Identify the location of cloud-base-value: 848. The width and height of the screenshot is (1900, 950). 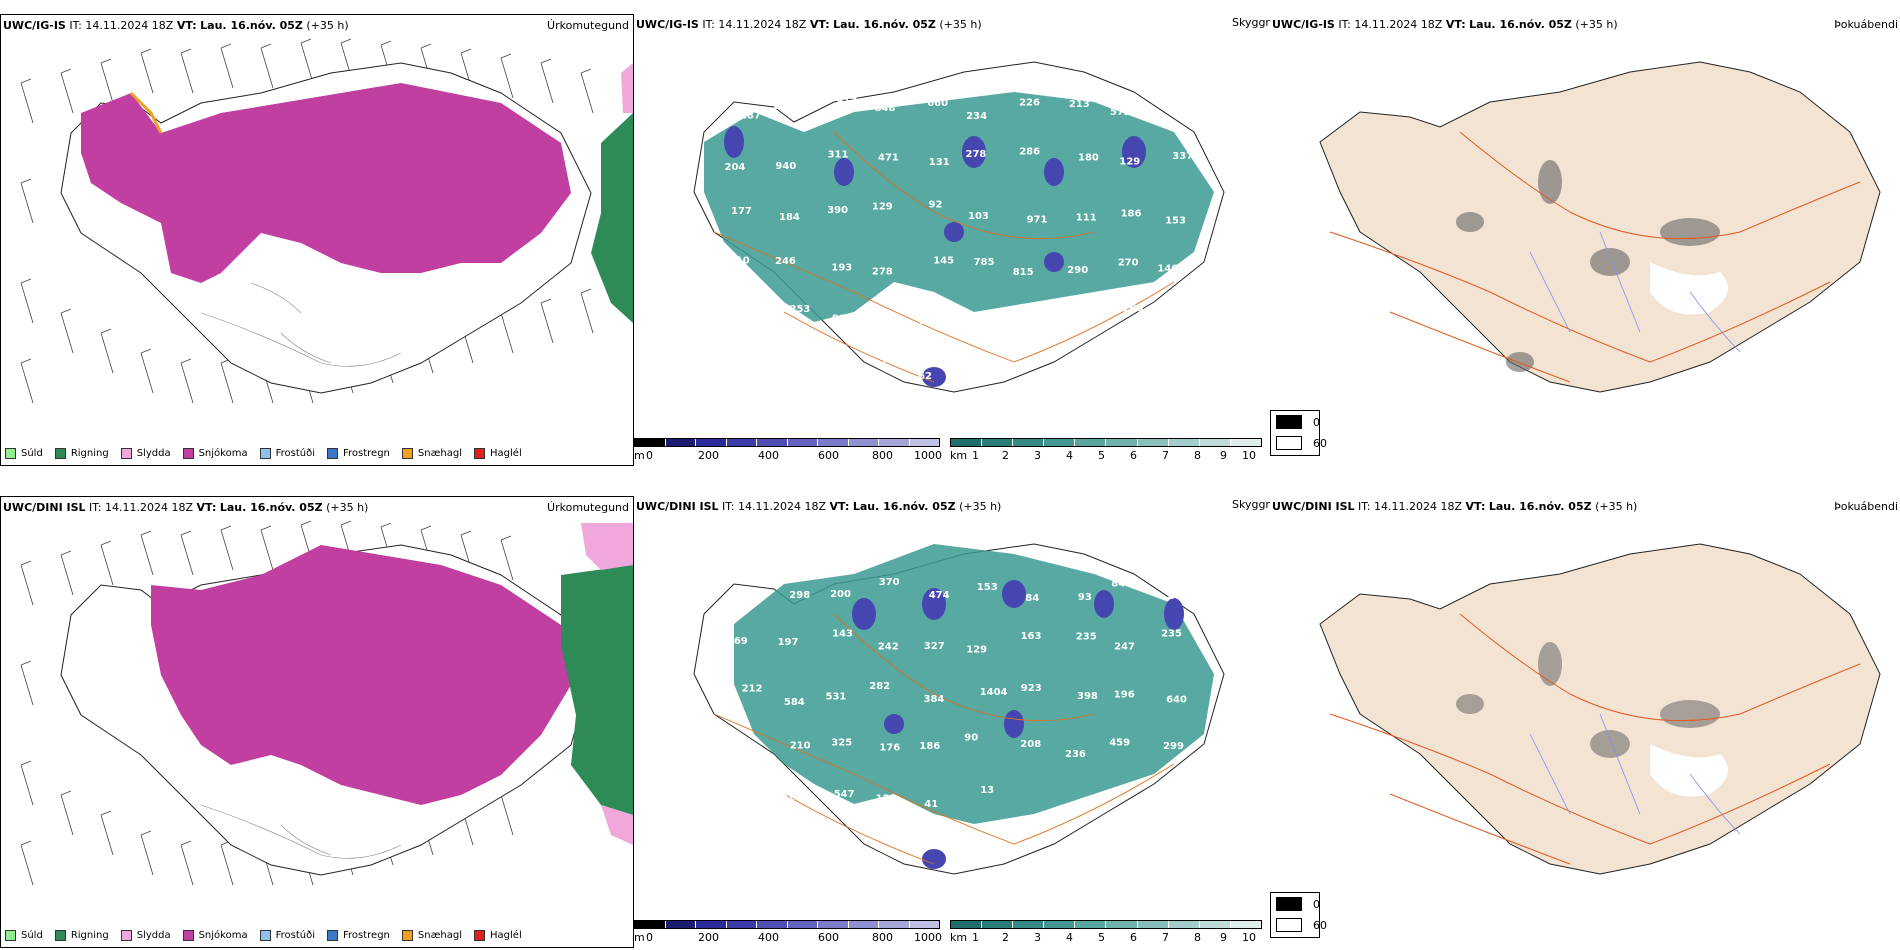
(885, 108).